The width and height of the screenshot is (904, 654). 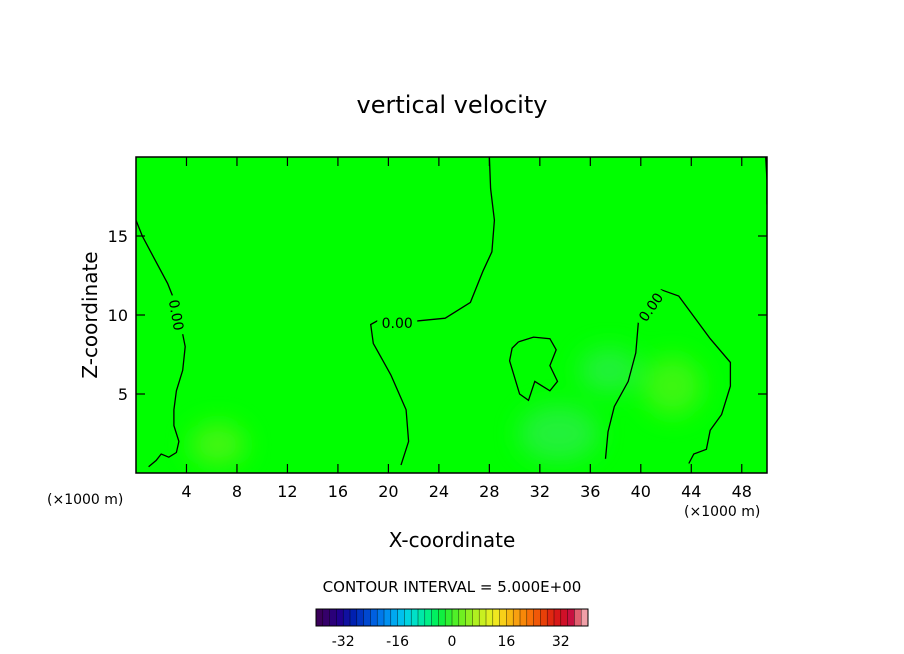 I want to click on x-tick-label: 8, so click(x=237, y=491).